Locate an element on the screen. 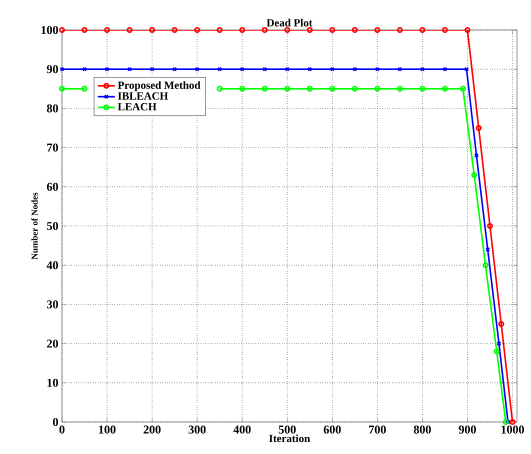 This screenshot has height=454, width=531. x-tick-label: 400 is located at coordinates (242, 430).